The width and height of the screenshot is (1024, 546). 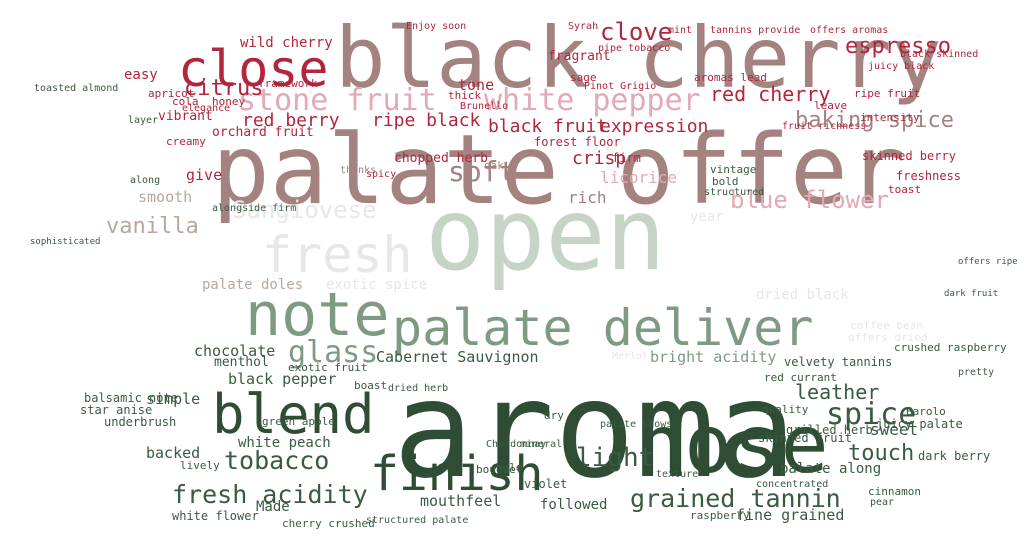 I want to click on cloud-word: year, so click(x=707, y=217).